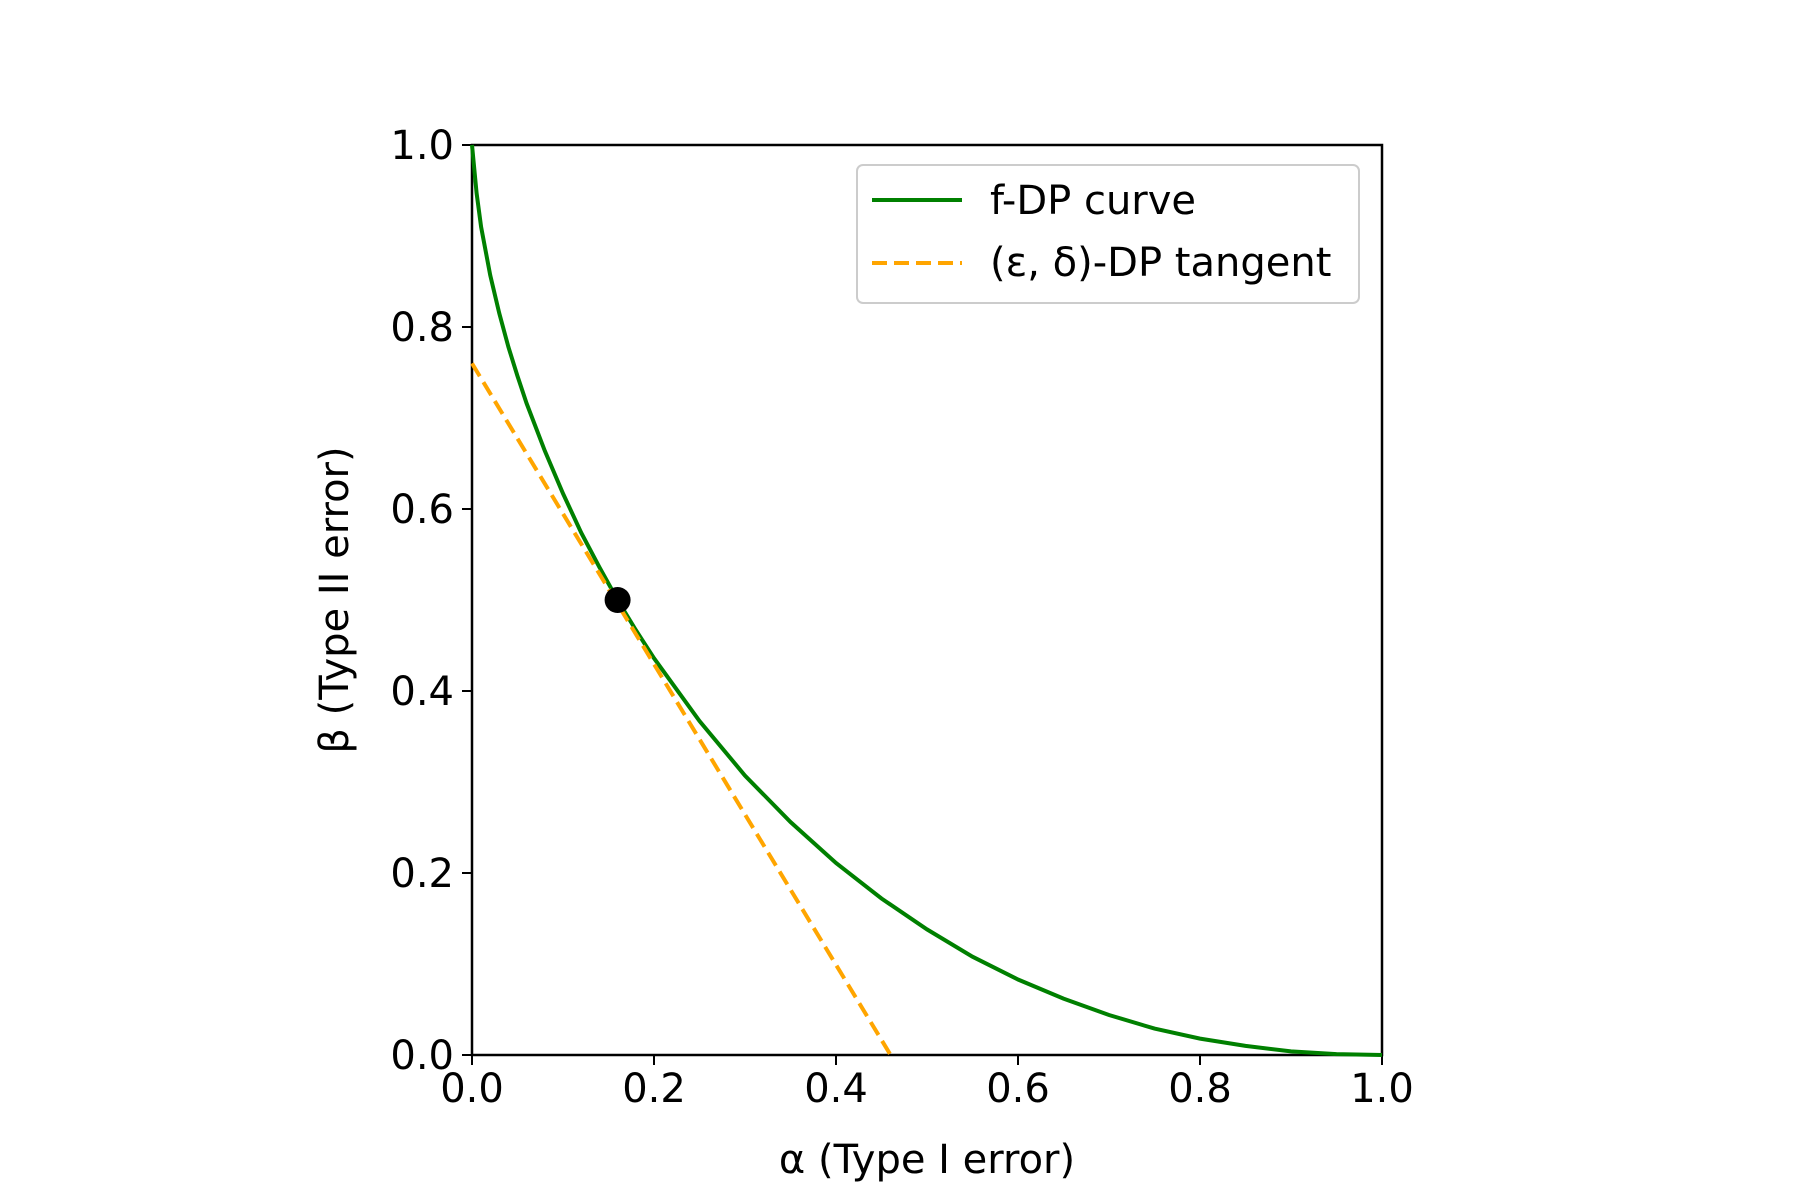  Describe the element at coordinates (654, 1089) in the screenshot. I see `x-tick-label: 0.2` at that location.